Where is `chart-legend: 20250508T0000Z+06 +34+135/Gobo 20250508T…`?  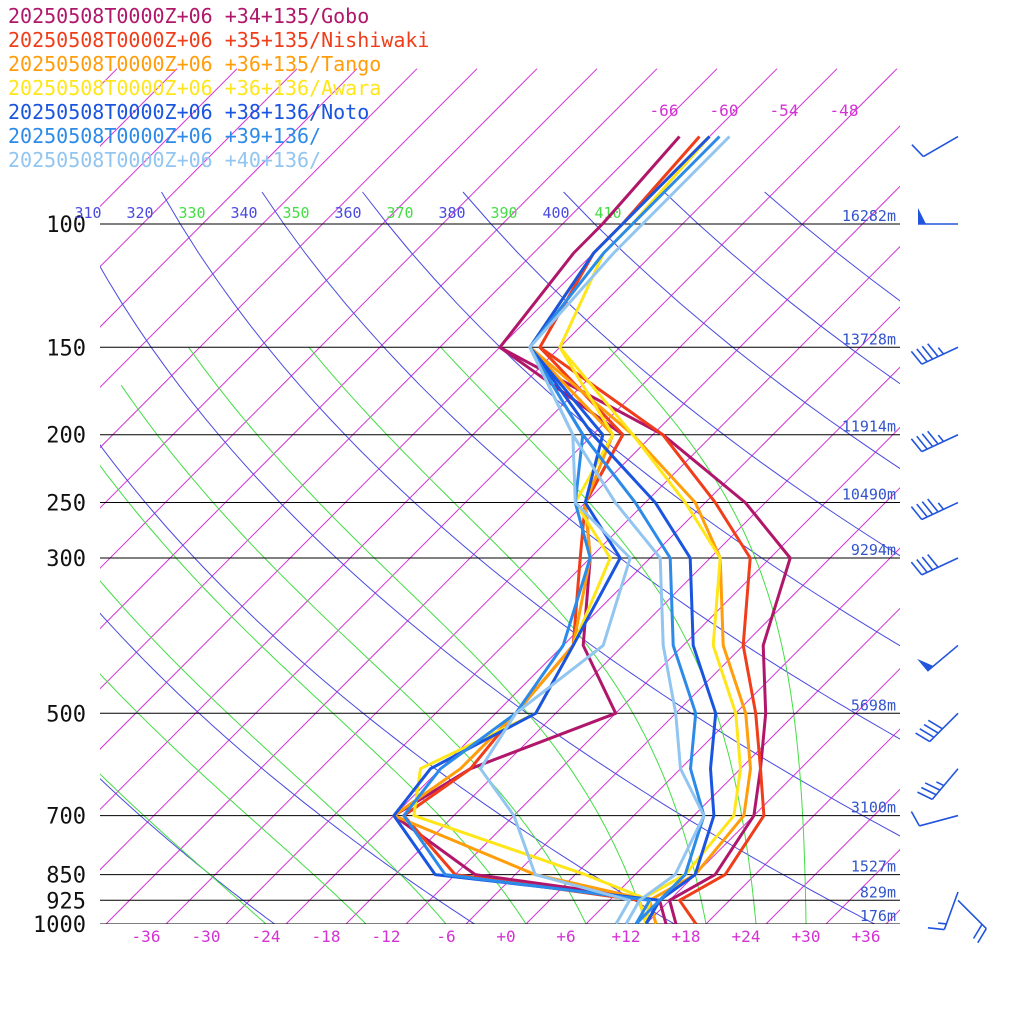
chart-legend: 20250508T0000Z+06 +34+135/Gobo 20250508T… is located at coordinates (218, 88).